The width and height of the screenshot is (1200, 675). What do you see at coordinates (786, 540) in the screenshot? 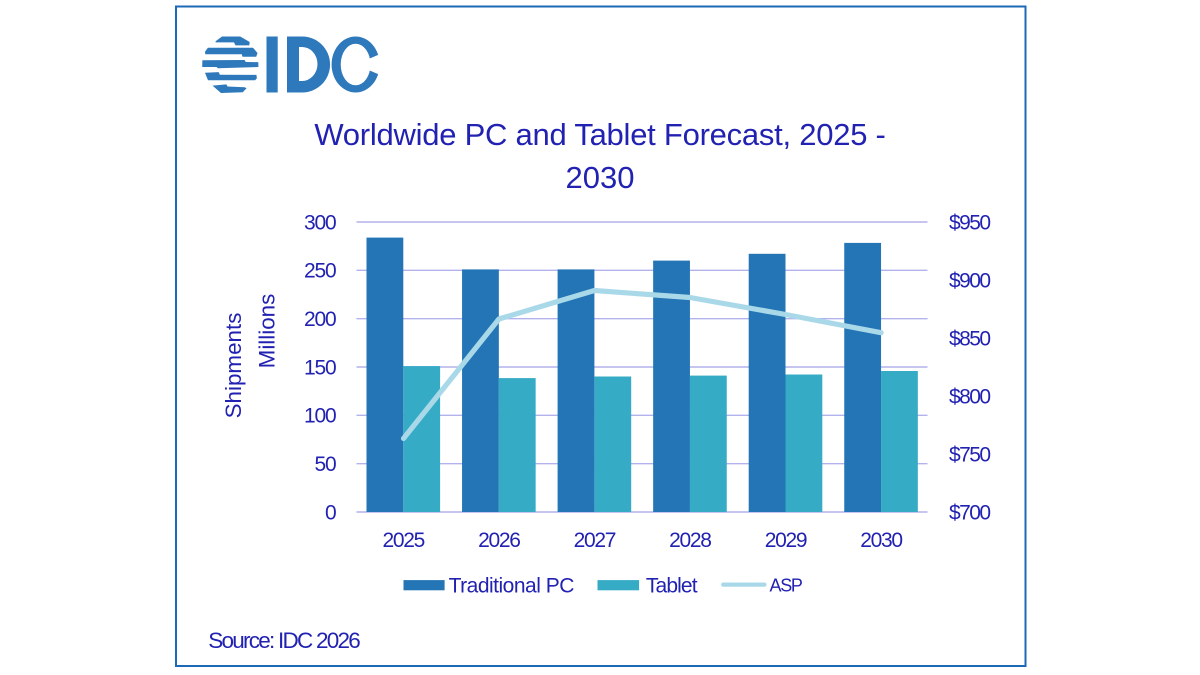
I see `svg-text: 2029` at bounding box center [786, 540].